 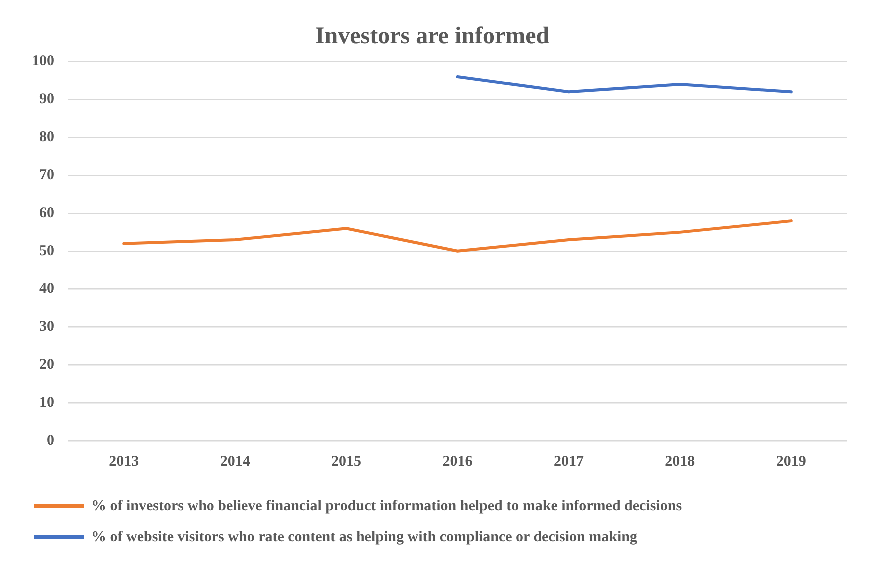 What do you see at coordinates (43, 62) in the screenshot?
I see `y-tick-label: 100` at bounding box center [43, 62].